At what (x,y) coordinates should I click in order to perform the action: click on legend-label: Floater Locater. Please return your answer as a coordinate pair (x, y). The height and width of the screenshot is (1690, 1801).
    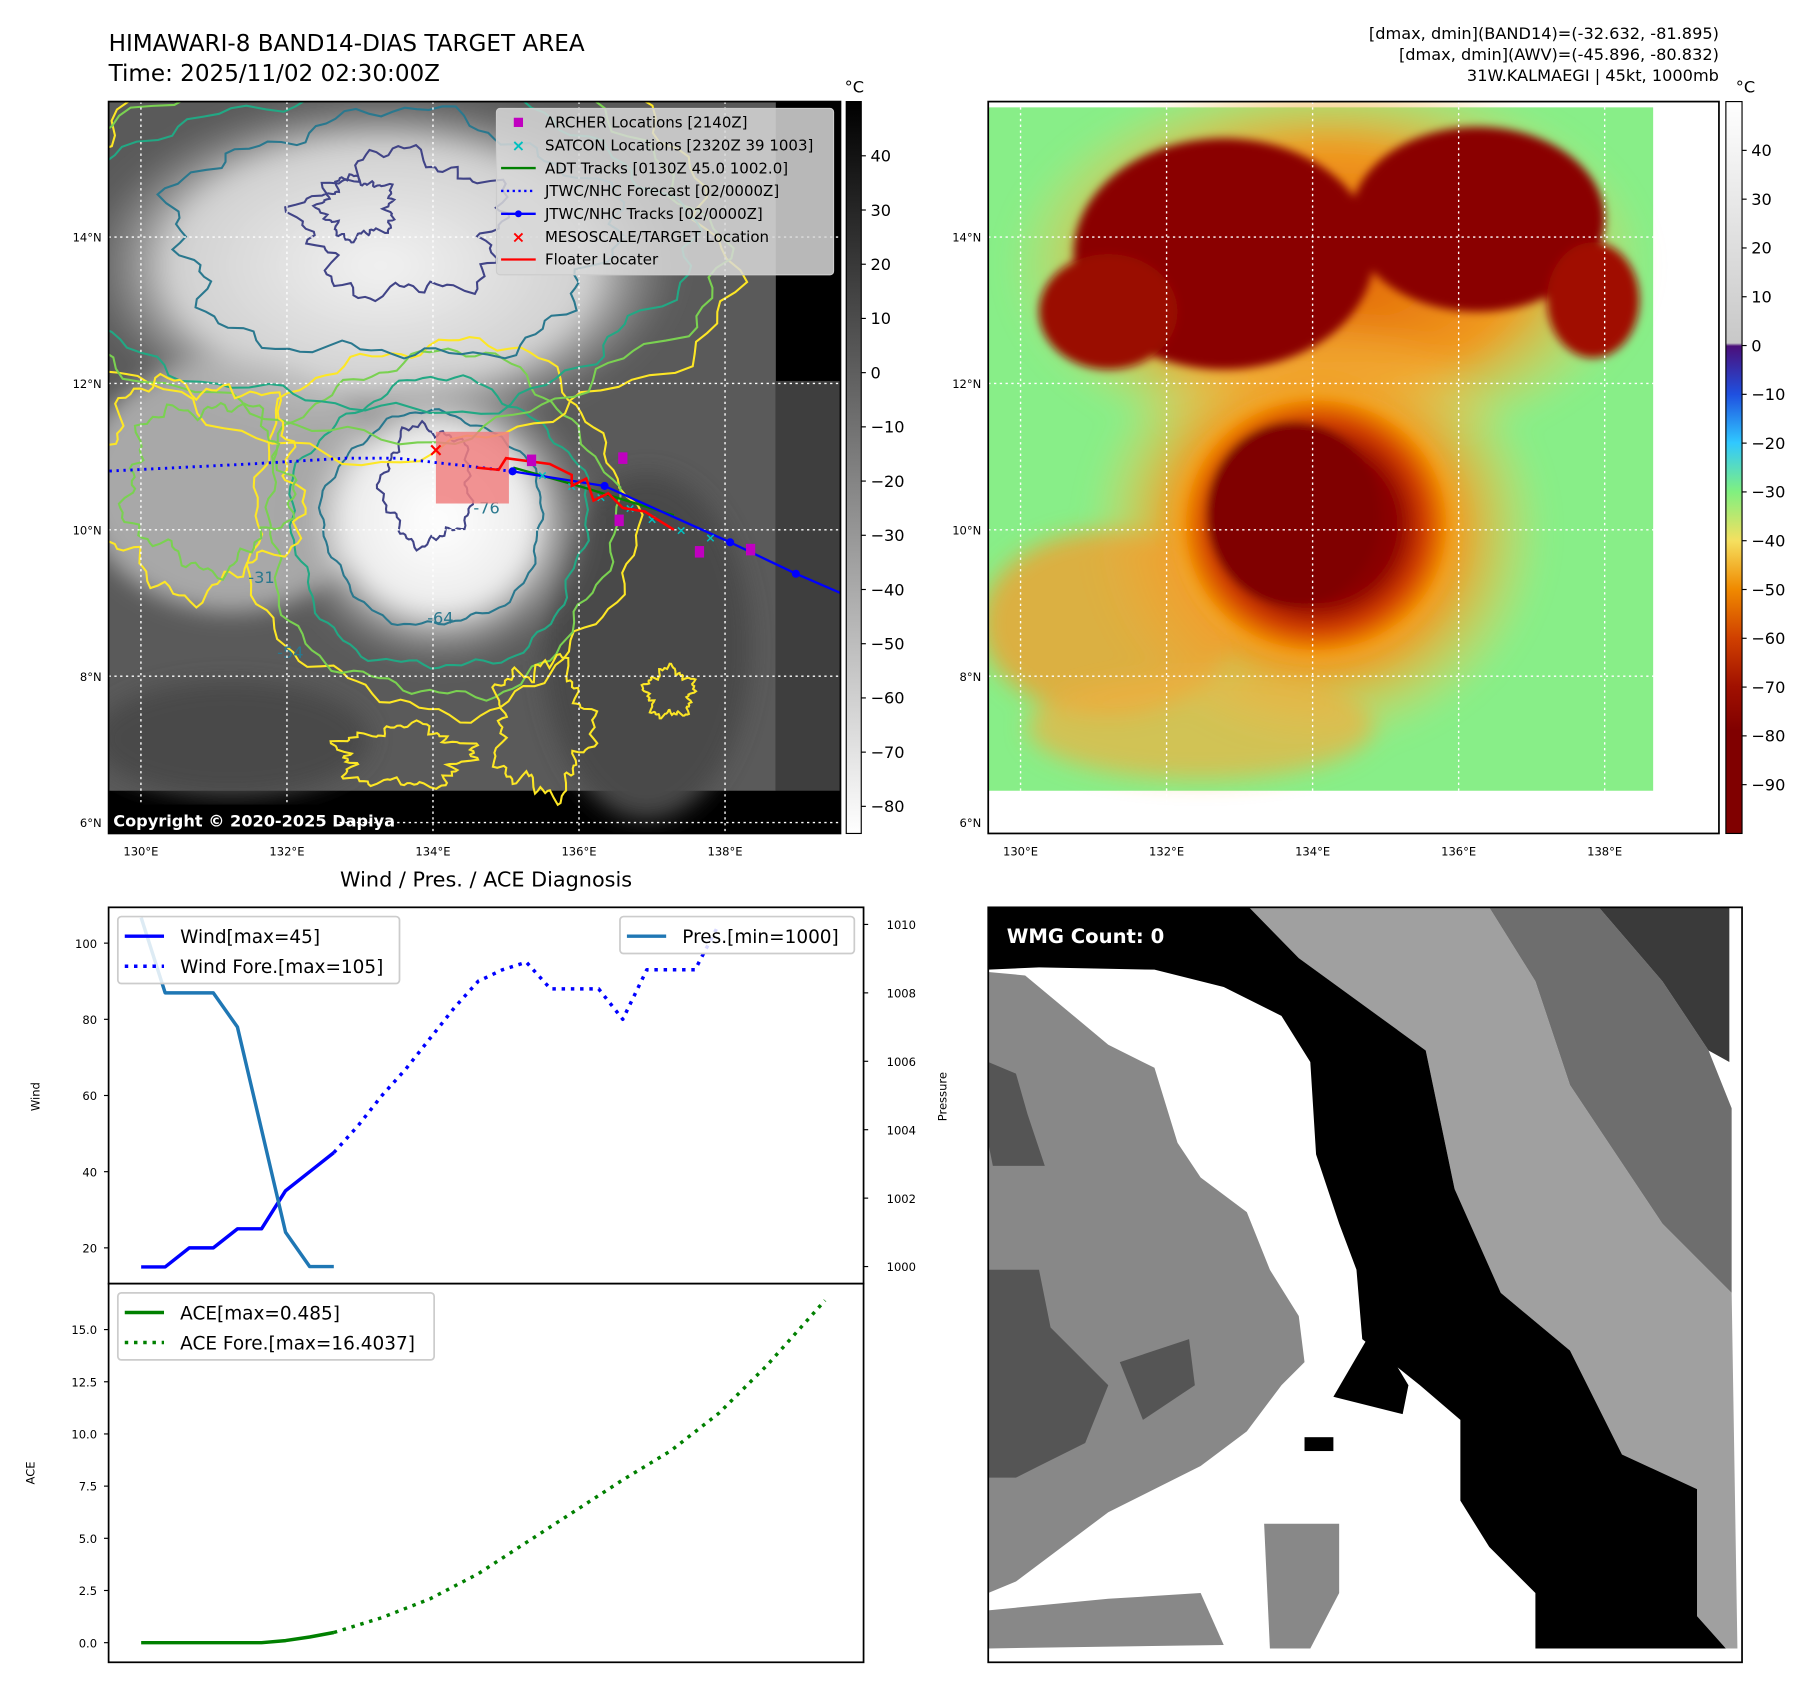
    Looking at the image, I should click on (602, 260).